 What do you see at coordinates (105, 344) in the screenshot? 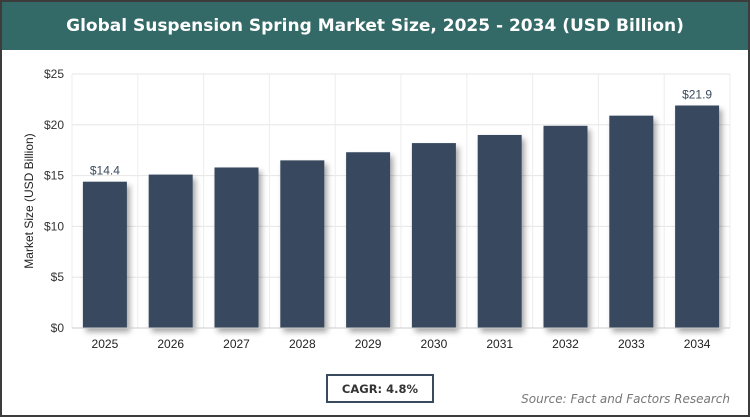
I see `x-tick-label: 2025` at bounding box center [105, 344].